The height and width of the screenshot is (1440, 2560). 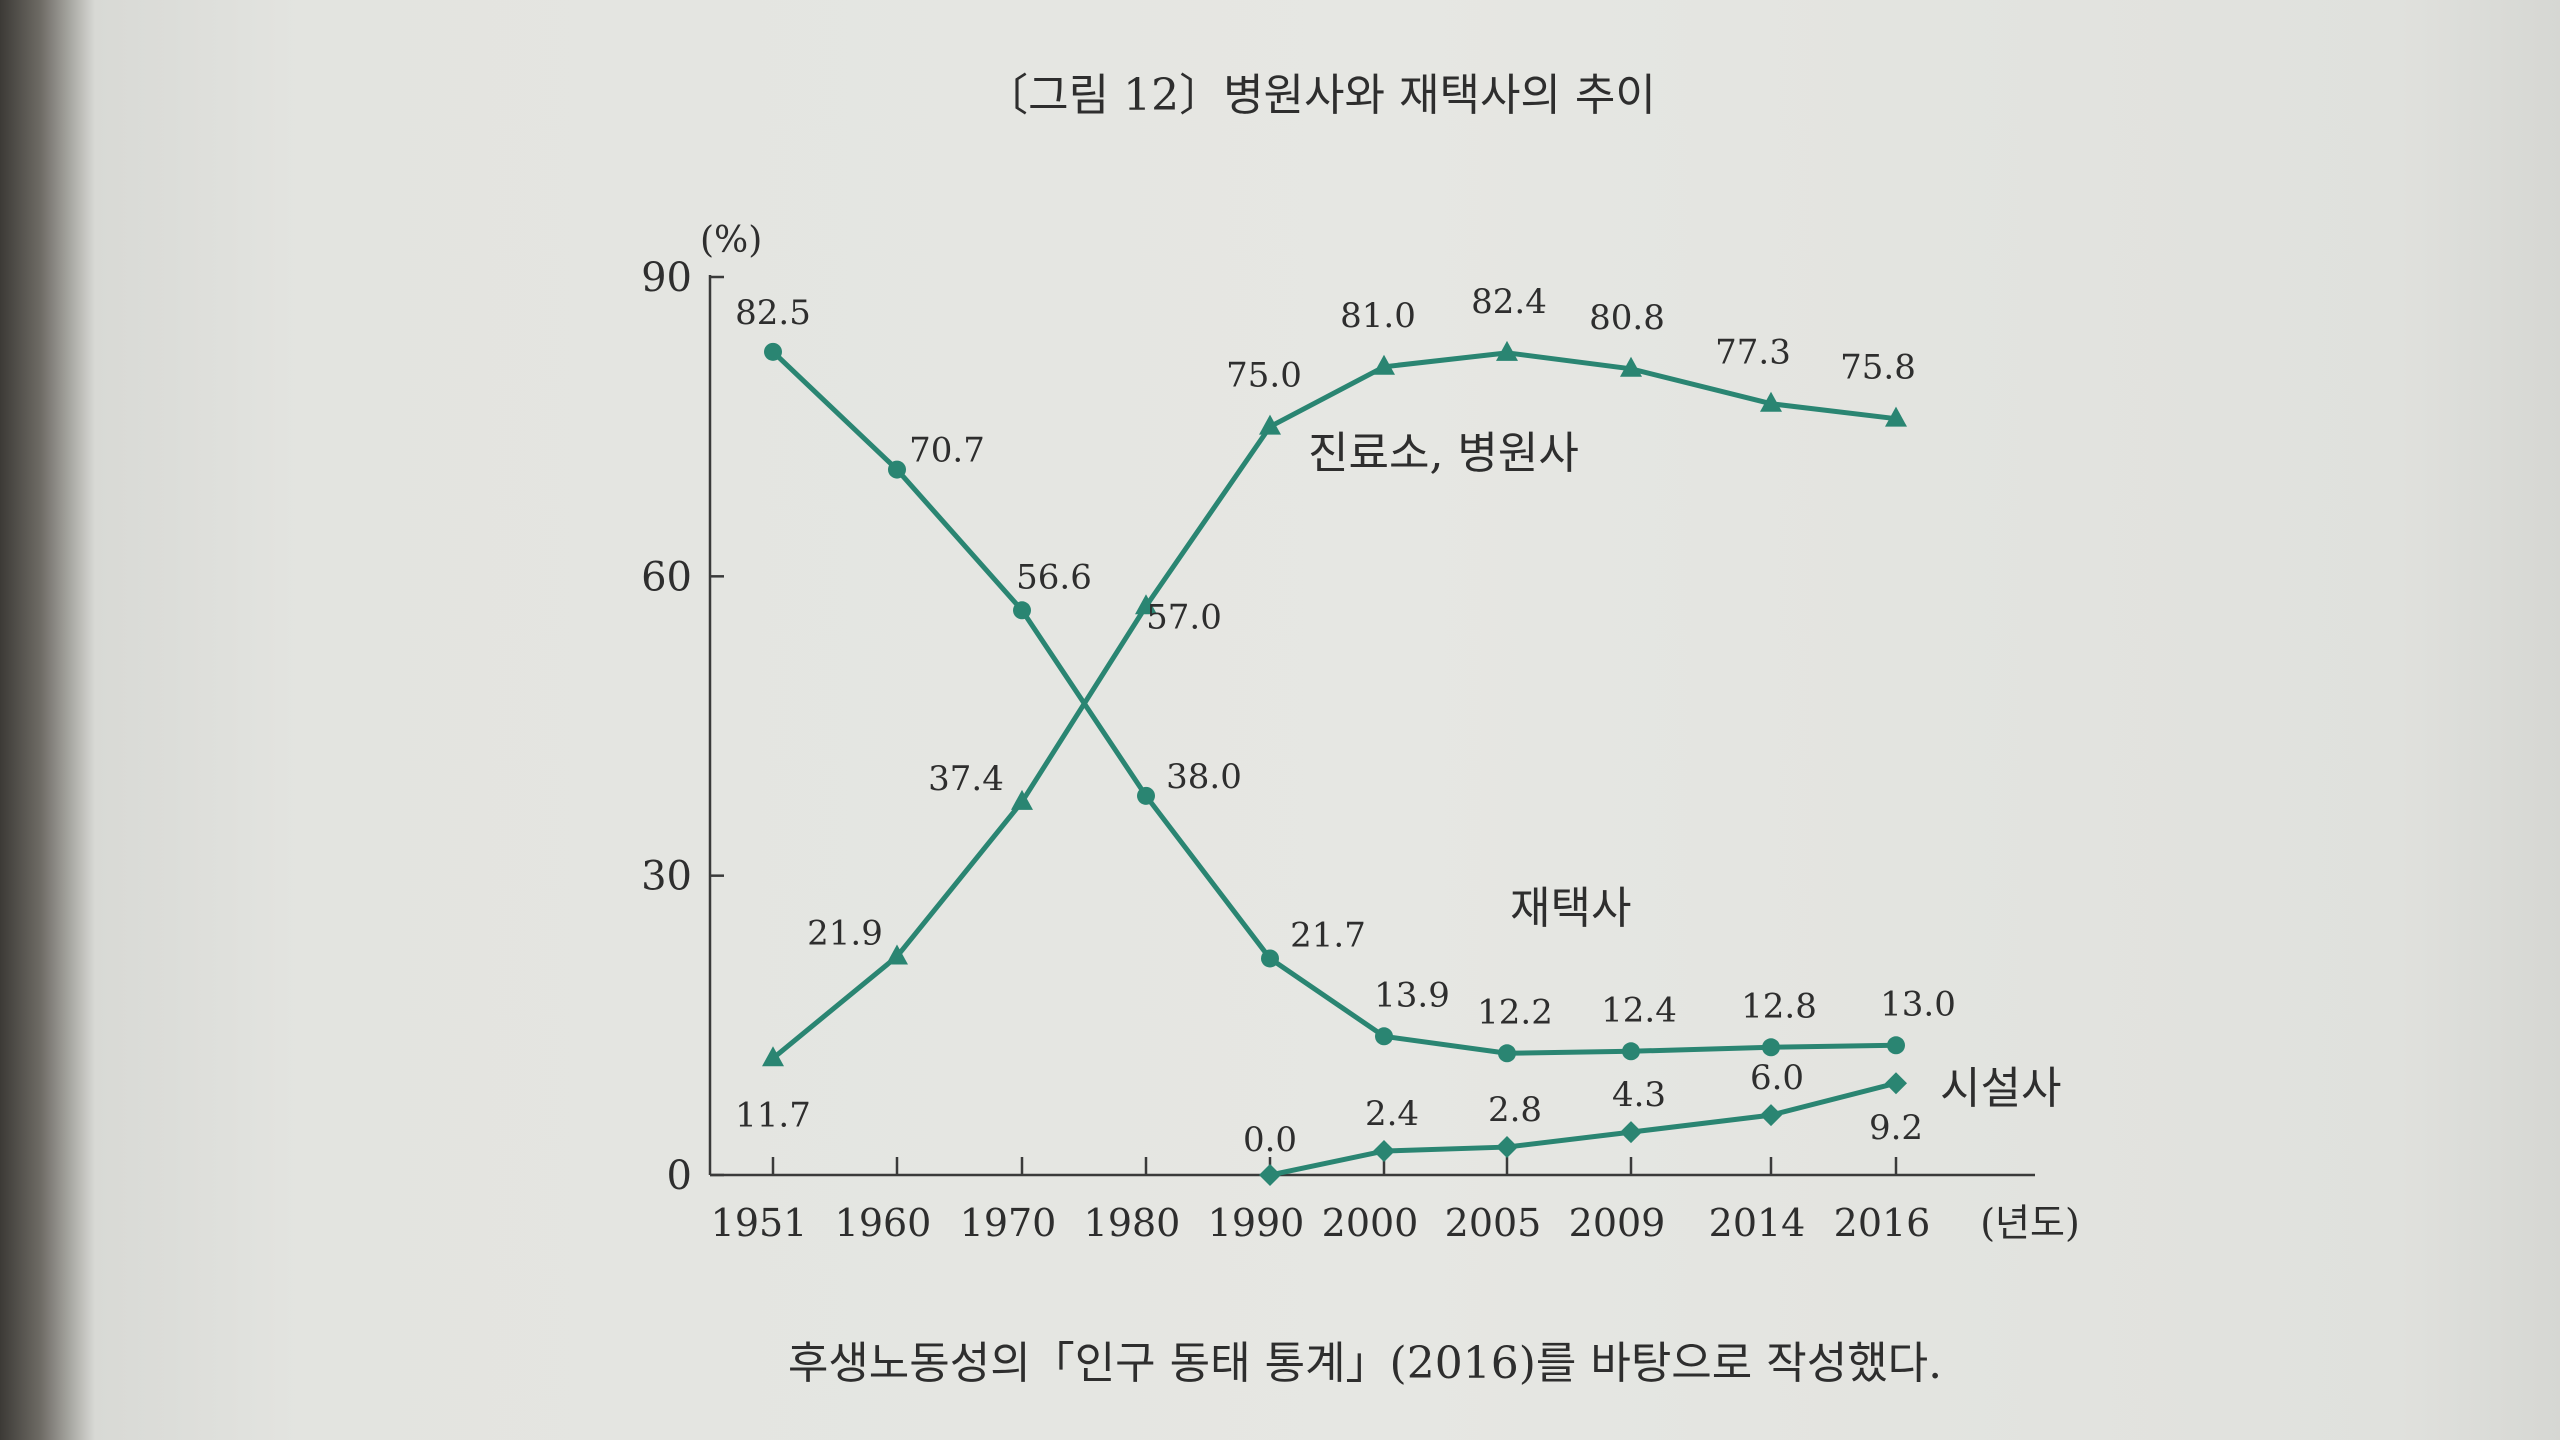 What do you see at coordinates (1328, 935) in the screenshot?
I see `data-label: 21.7` at bounding box center [1328, 935].